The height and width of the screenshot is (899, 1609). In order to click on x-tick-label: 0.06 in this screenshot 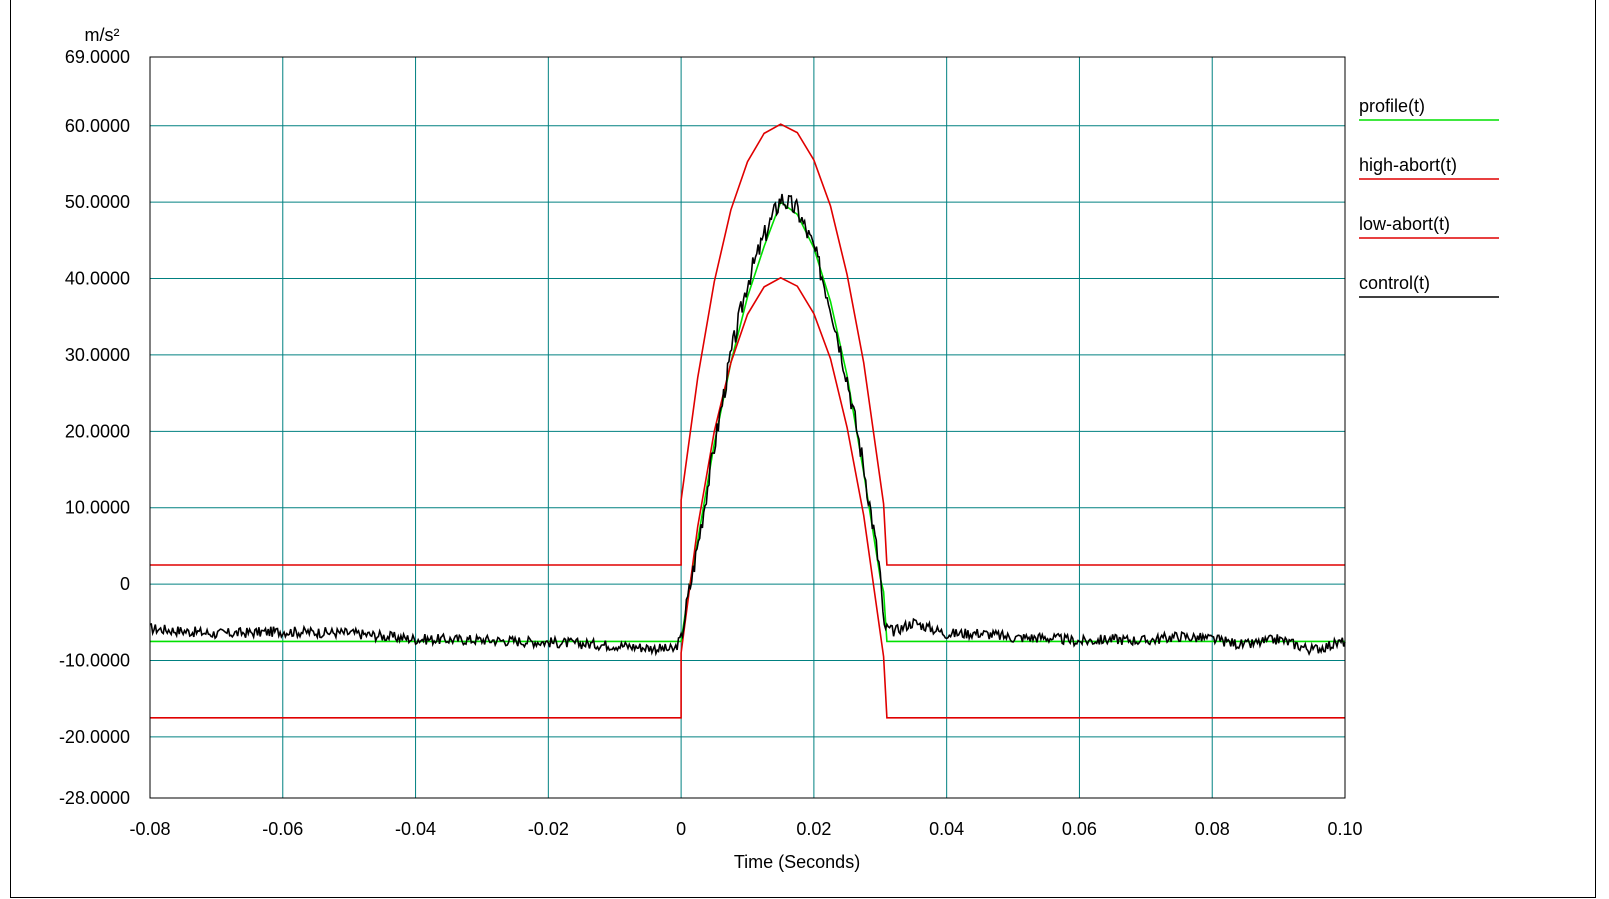, I will do `click(1079, 829)`.